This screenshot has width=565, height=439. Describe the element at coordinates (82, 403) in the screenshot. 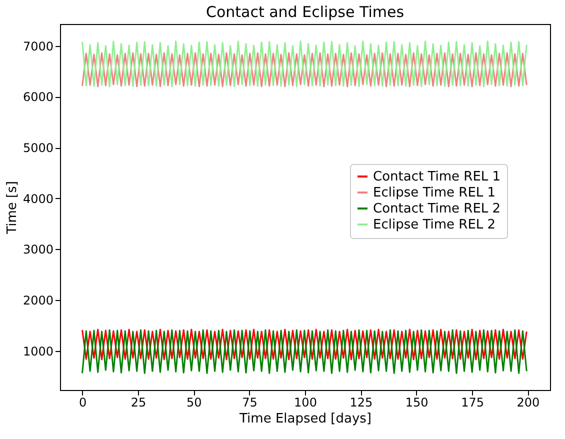

I see `x-tick-label: 0` at that location.